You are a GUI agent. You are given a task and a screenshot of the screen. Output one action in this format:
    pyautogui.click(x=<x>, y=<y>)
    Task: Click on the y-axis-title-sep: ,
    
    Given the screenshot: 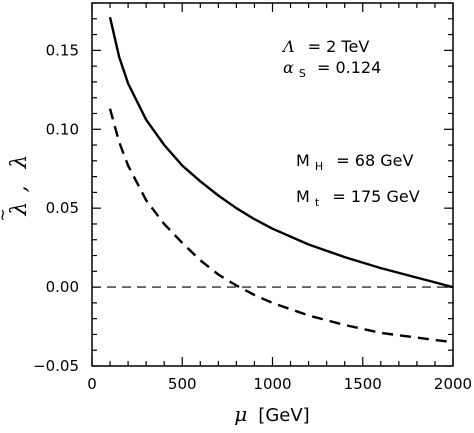 What is the action you would take?
    pyautogui.click(x=19, y=189)
    